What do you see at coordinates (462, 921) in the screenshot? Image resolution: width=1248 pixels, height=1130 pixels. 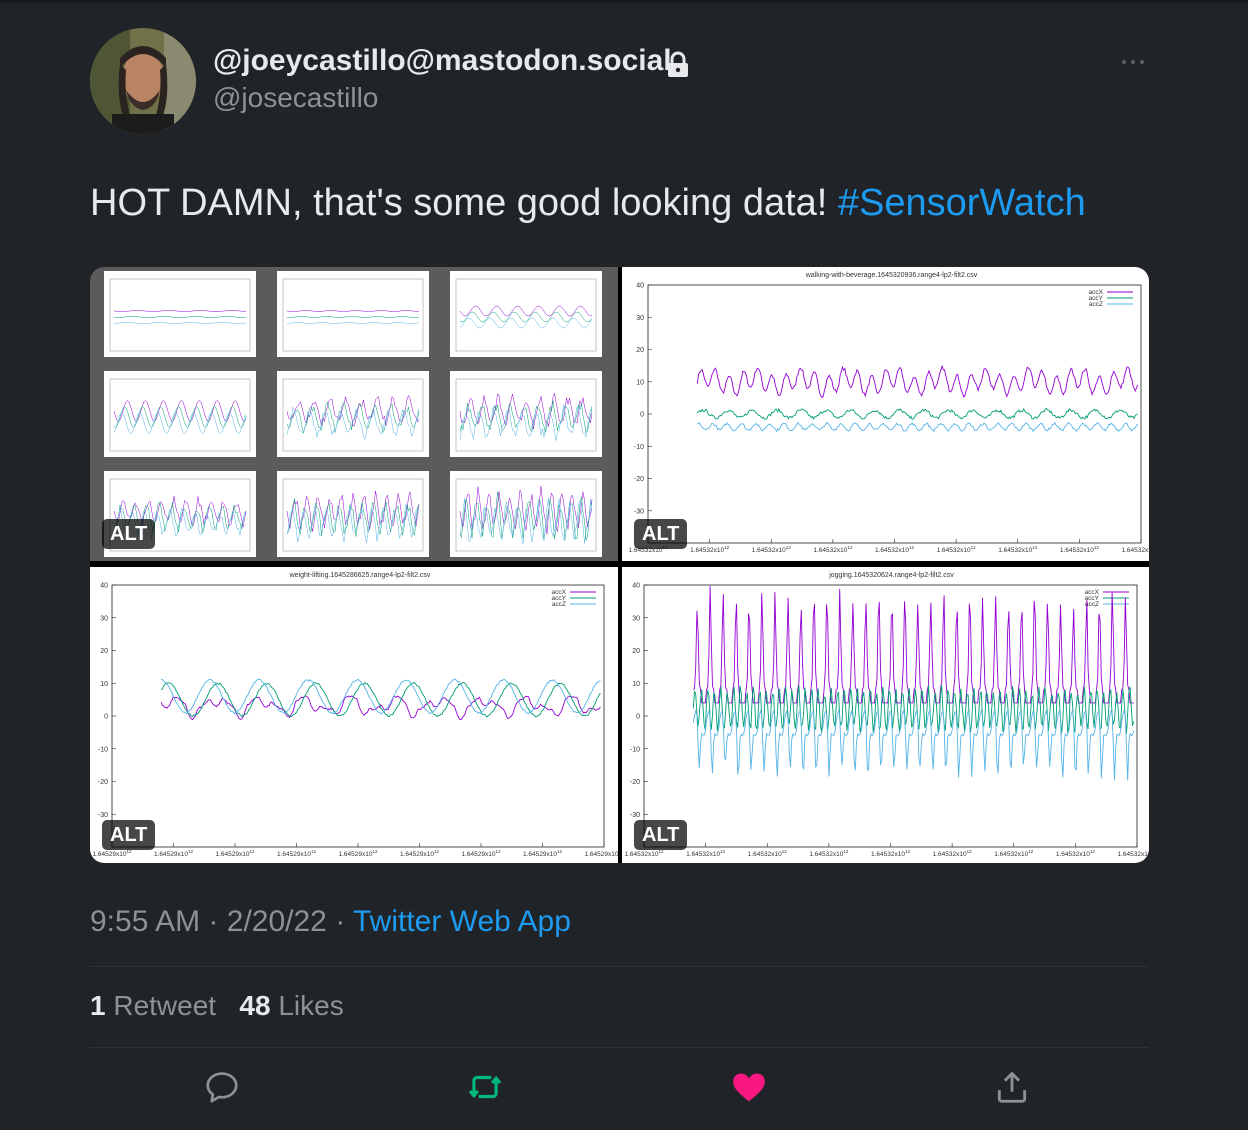 I see `source-app-link: Twitter Web App` at bounding box center [462, 921].